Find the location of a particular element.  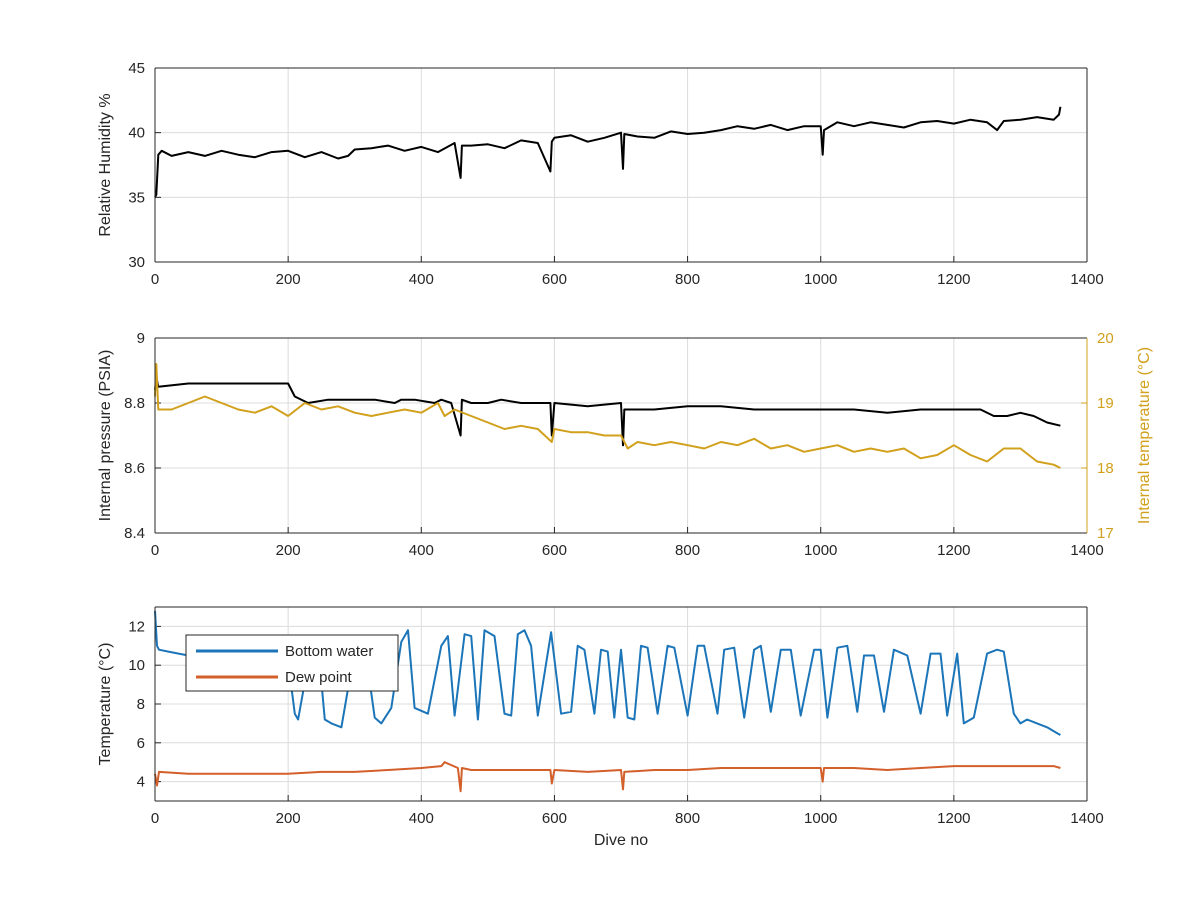

legend-box is located at coordinates (292, 663).